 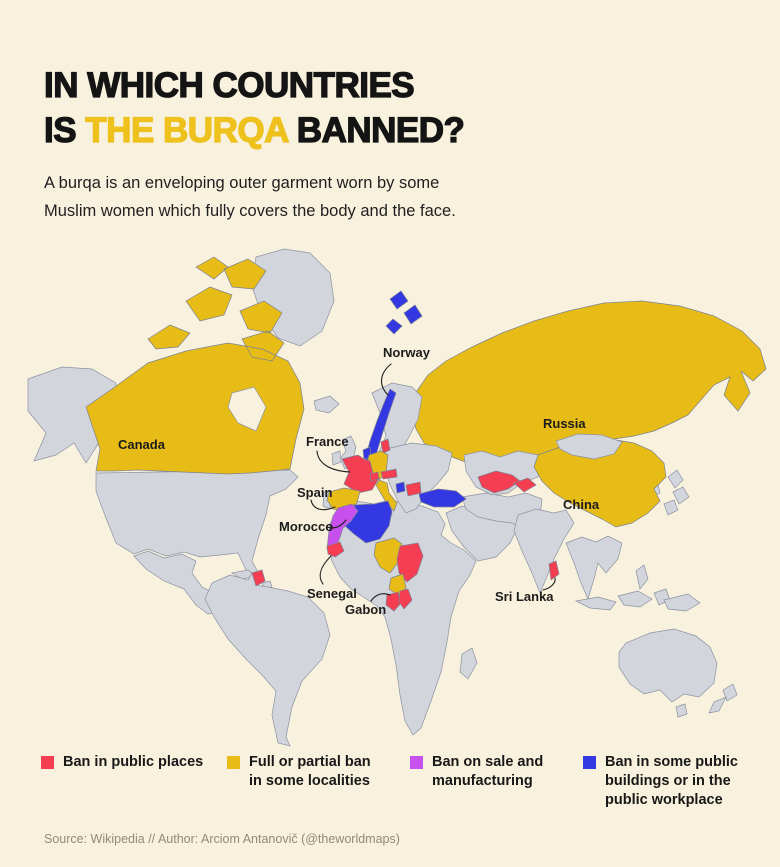 What do you see at coordinates (233, 762) in the screenshot?
I see `legend-swatch-partial-ban` at bounding box center [233, 762].